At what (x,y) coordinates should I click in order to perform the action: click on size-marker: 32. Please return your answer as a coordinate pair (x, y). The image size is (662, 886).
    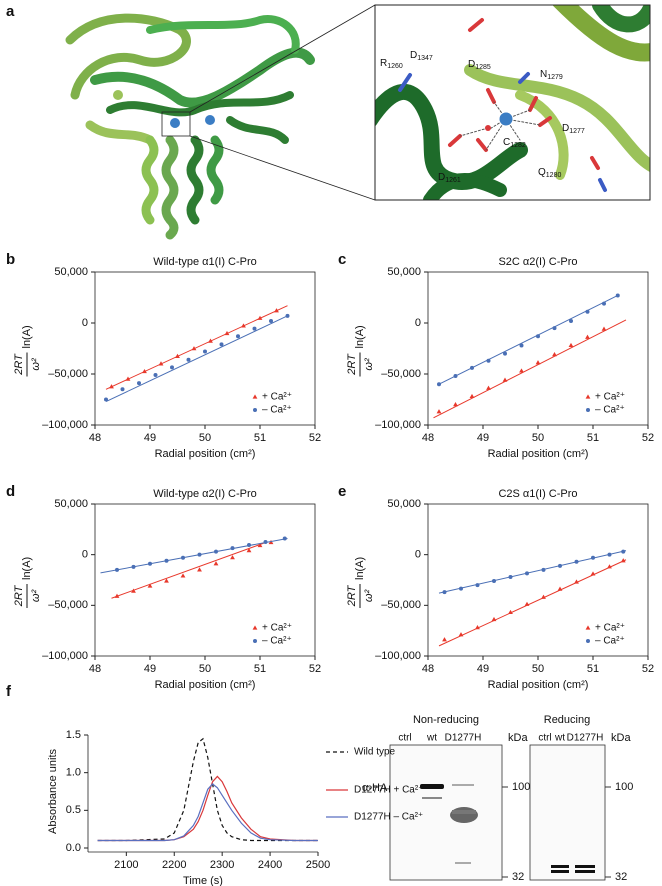
    Looking at the image, I should click on (518, 877).